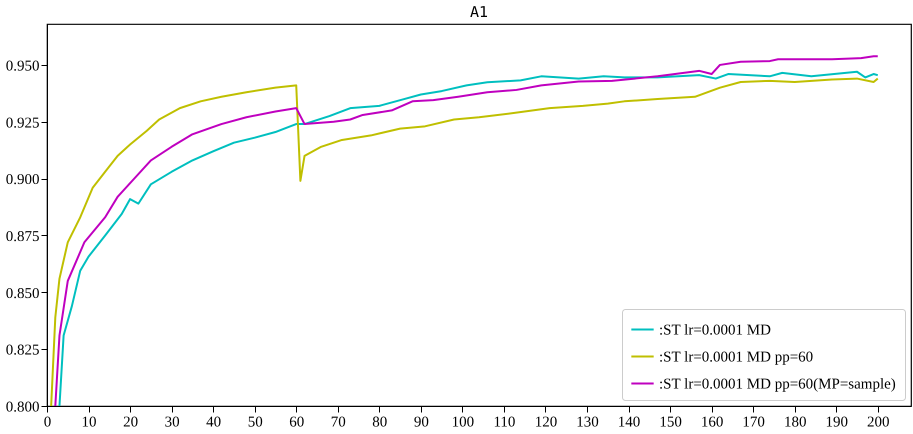 The height and width of the screenshot is (434, 913). What do you see at coordinates (130, 422) in the screenshot?
I see `x-tick-label: 20` at bounding box center [130, 422].